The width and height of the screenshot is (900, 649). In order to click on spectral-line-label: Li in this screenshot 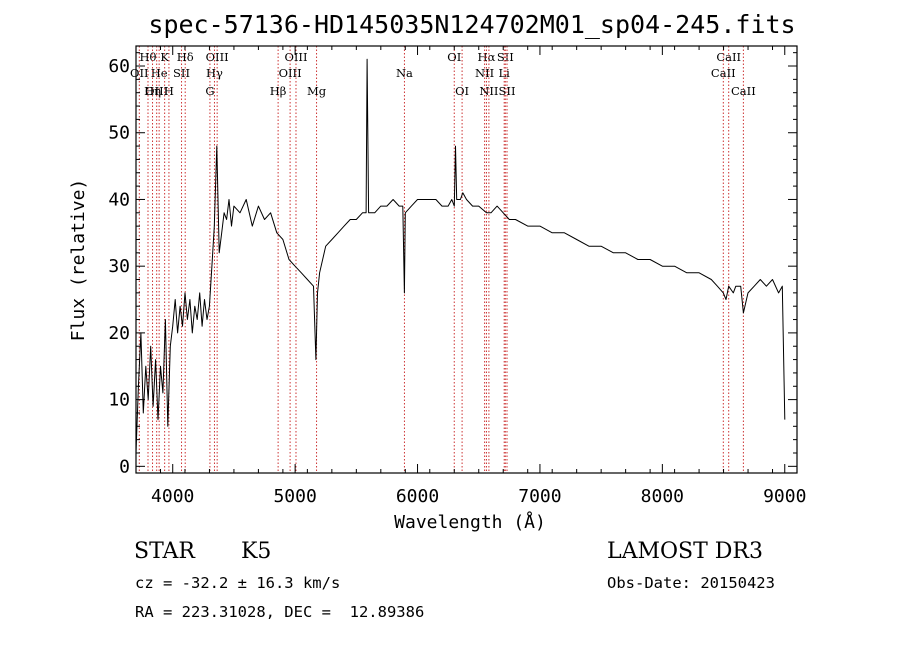, I will do `click(505, 73)`.